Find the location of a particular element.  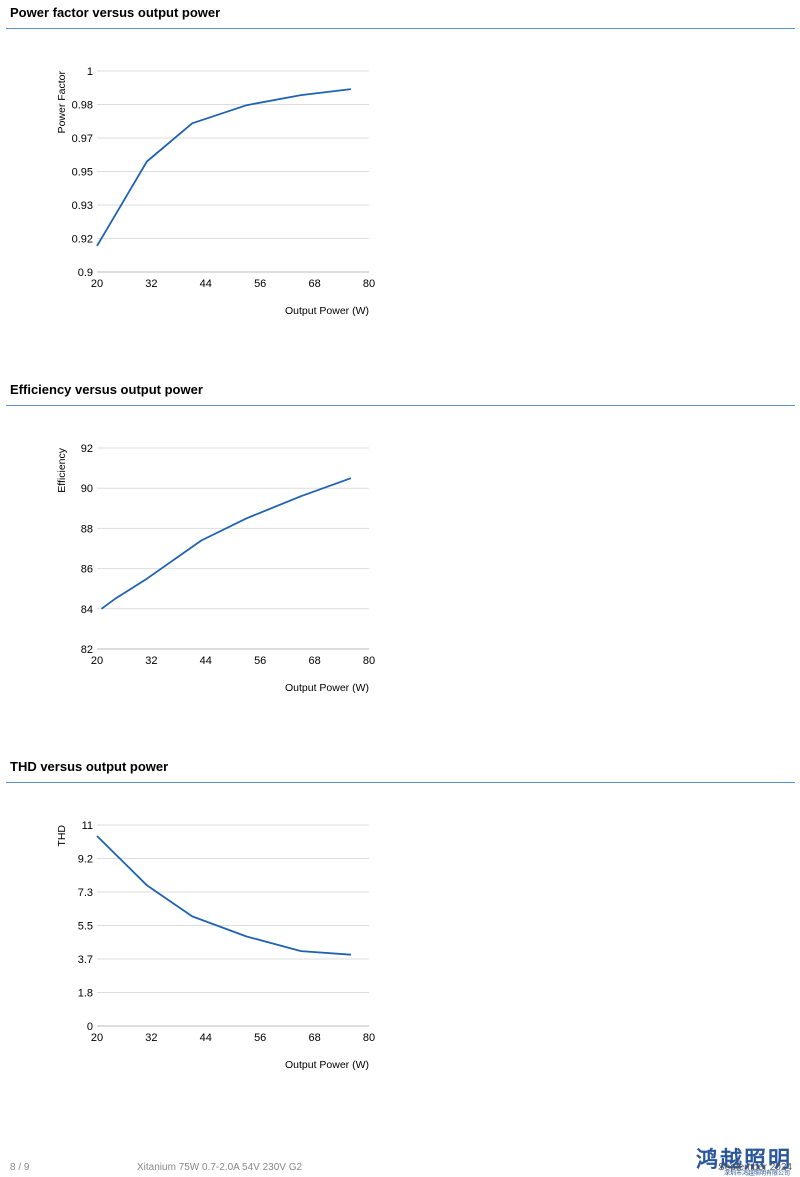

y-tick-label: 92 is located at coordinates (87, 449).